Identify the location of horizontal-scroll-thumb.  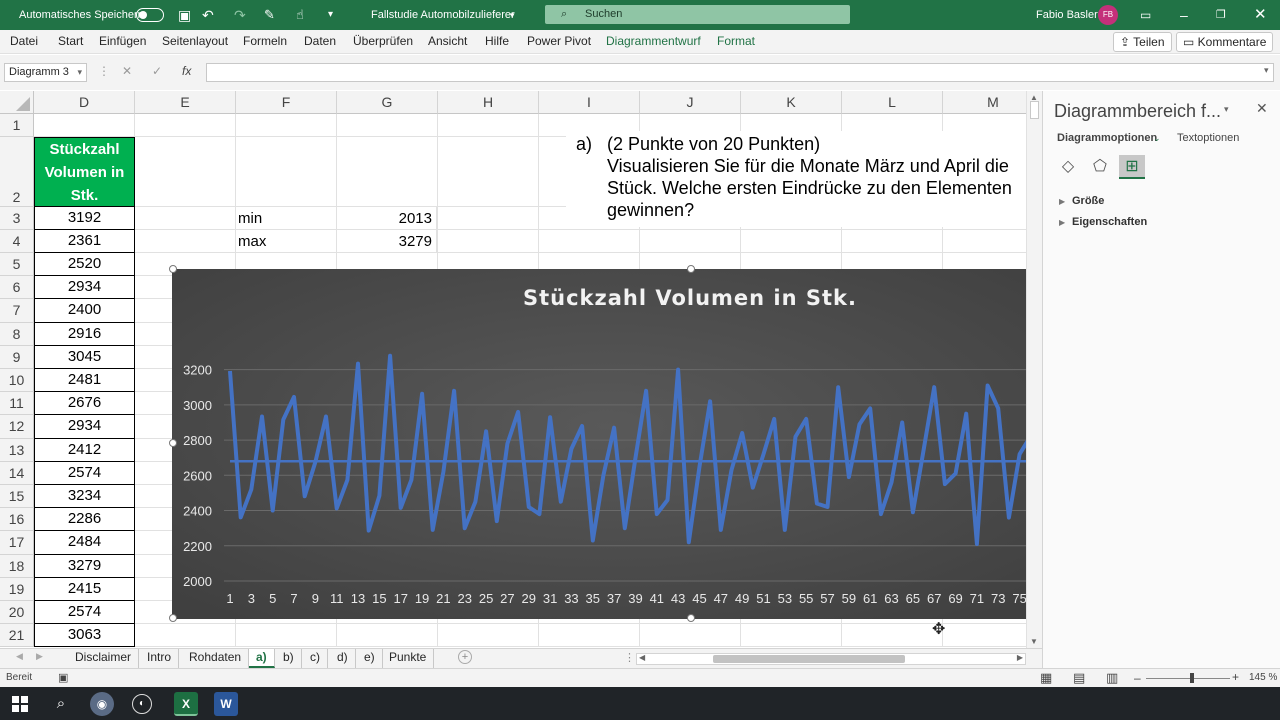
(809, 659).